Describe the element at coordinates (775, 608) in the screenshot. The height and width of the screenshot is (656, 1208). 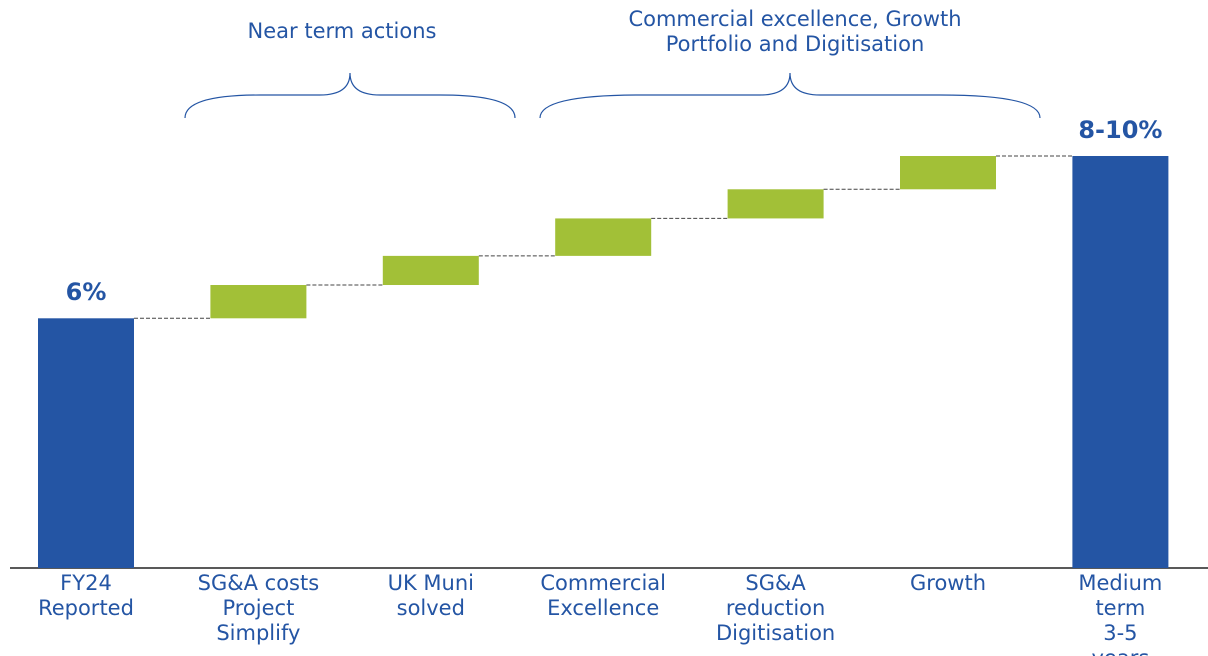
I see `x-tick-label: SG&A reduction Digitisation` at that location.